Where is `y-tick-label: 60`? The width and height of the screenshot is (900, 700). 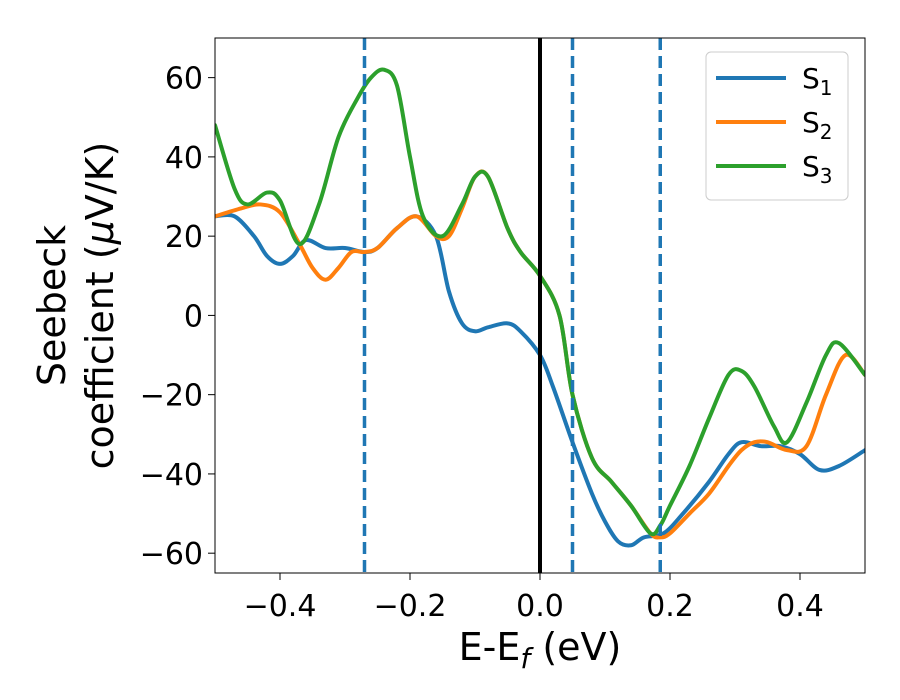 y-tick-label: 60 is located at coordinates (184, 79).